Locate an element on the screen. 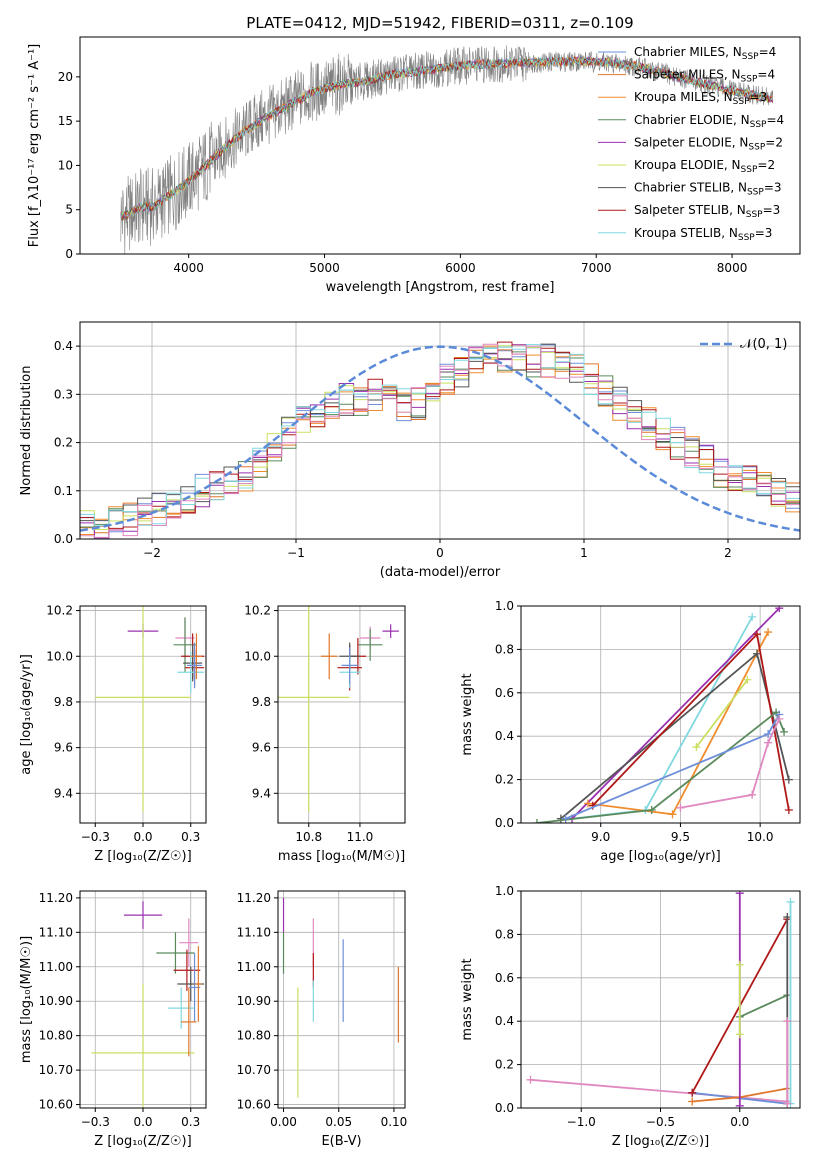 The width and height of the screenshot is (819, 1170). x-tick-label: 2 is located at coordinates (728, 553).